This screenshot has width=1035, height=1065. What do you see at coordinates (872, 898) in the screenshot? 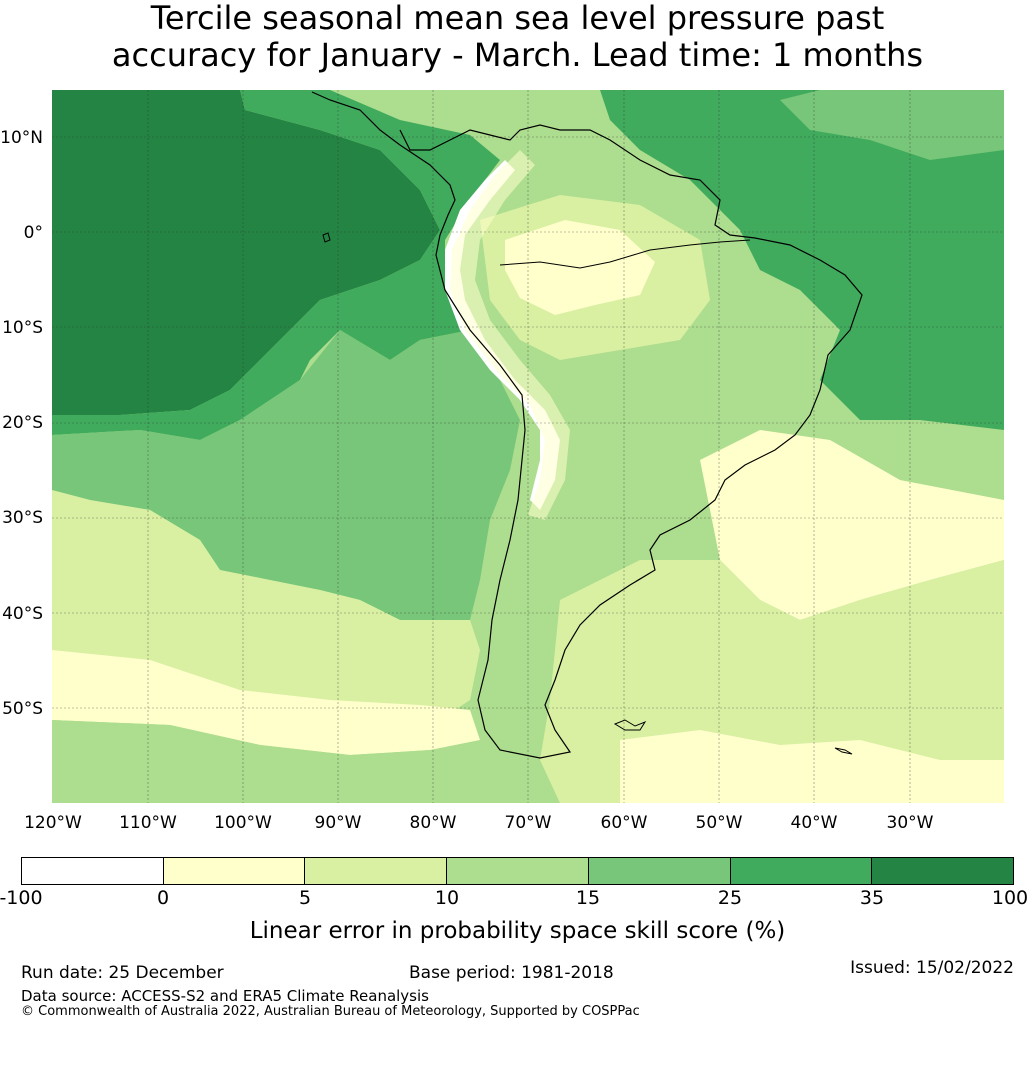
I see `colorbar-tick: 35` at bounding box center [872, 898].